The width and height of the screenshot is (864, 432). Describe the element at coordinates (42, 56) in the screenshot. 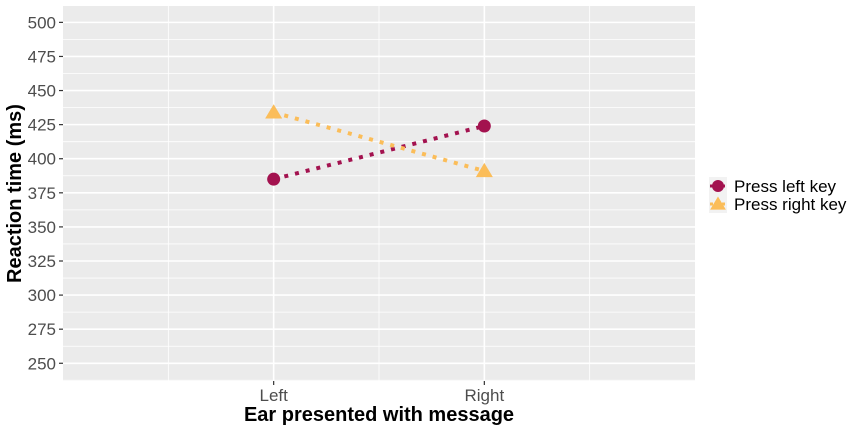

I see `y-tick-label: 475` at that location.